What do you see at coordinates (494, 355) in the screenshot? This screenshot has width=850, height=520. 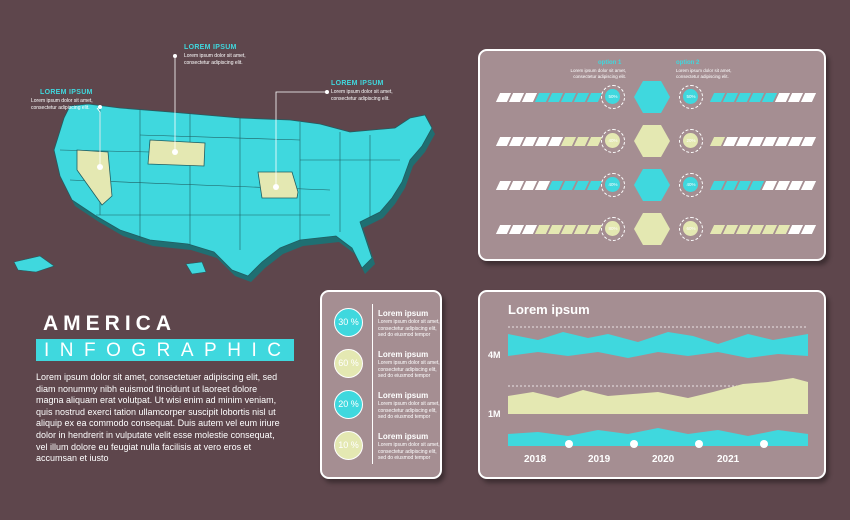 I see `y-label-4m: 4M` at bounding box center [494, 355].